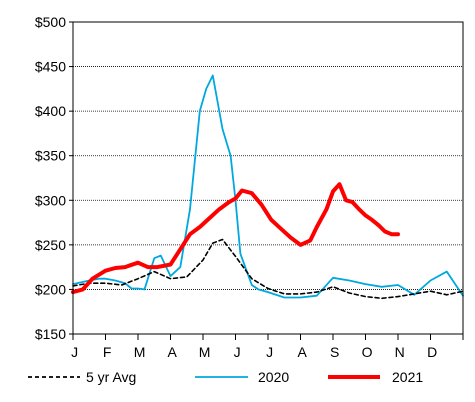 The image size is (475, 402). Describe the element at coordinates (400, 352) in the screenshot. I see `x-tick-label: N` at that location.